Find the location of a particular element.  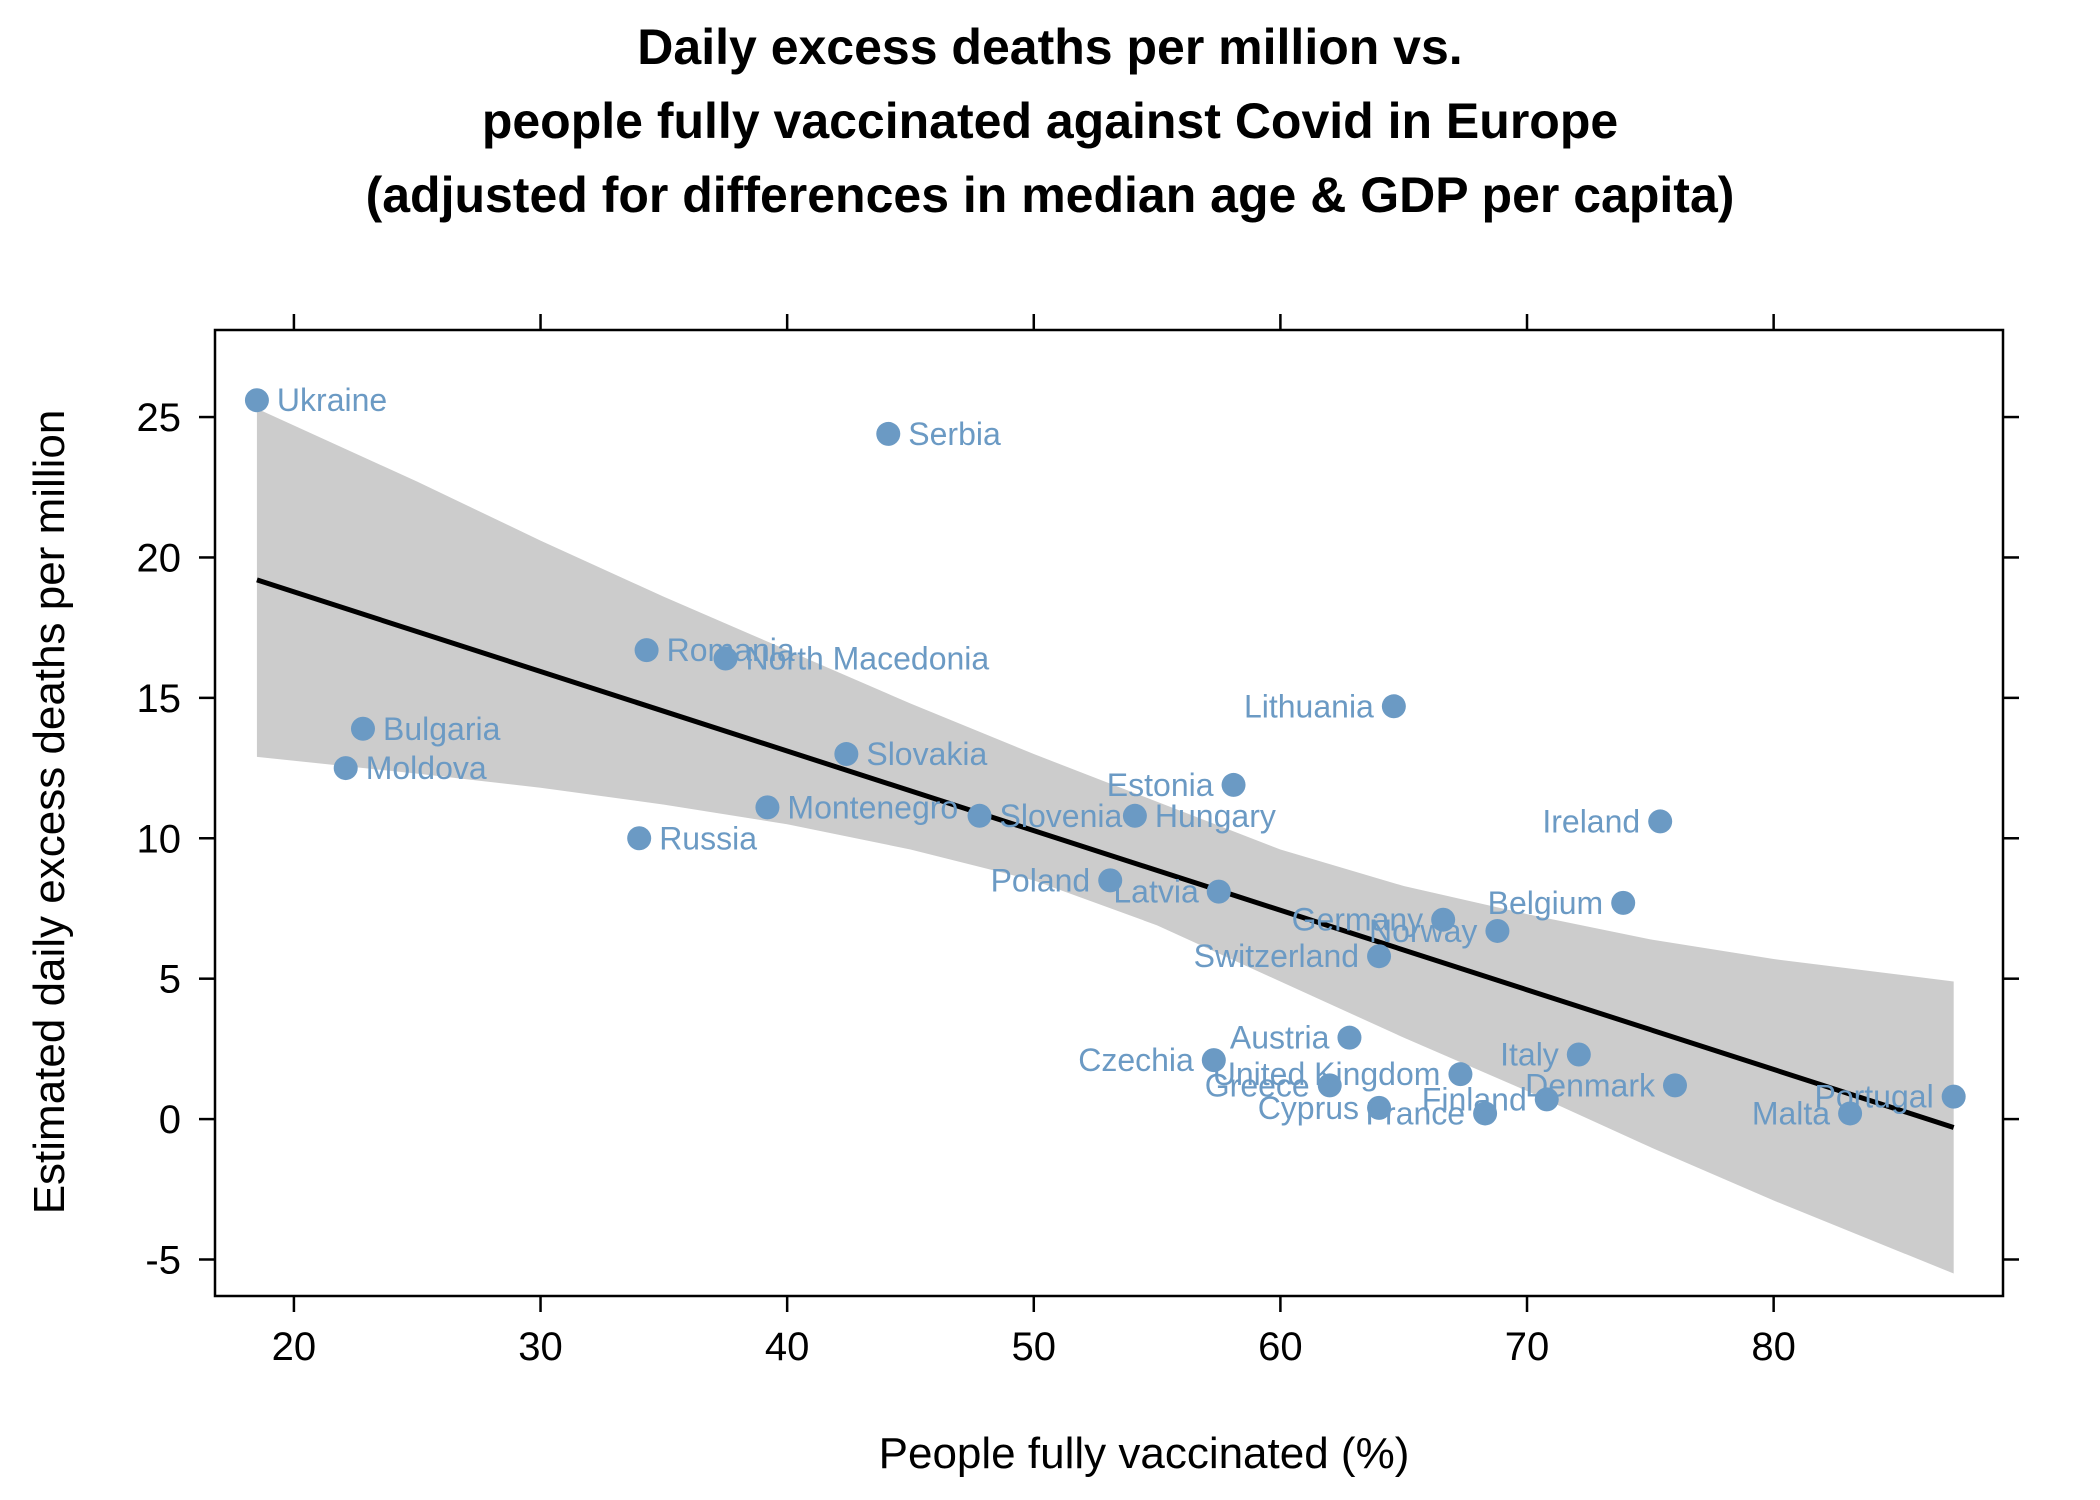

point-label: United Kingdom is located at coordinates (1327, 1074).